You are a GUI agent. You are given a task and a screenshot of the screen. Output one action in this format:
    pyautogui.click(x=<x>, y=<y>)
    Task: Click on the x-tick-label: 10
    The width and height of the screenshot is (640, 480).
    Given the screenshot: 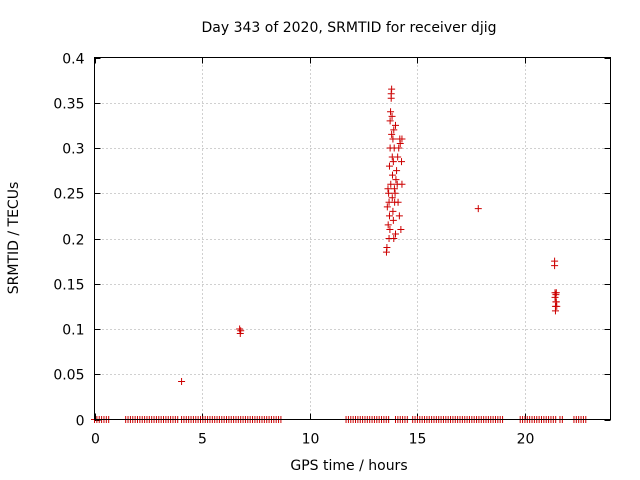 What is the action you would take?
    pyautogui.click(x=311, y=440)
    